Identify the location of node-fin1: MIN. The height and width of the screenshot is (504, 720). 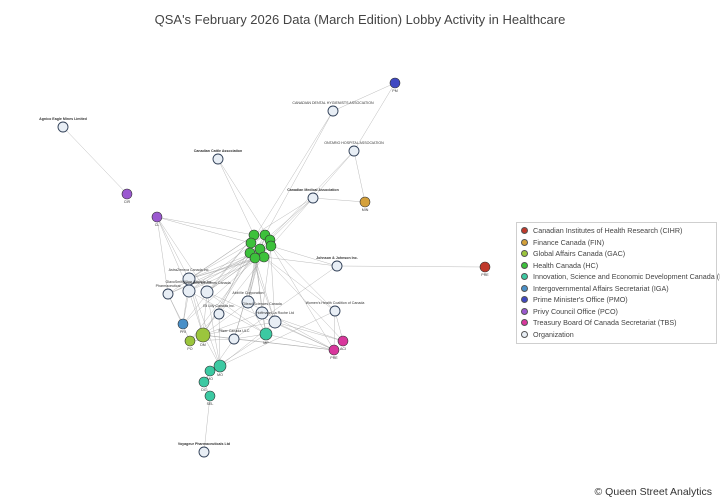
(365, 204).